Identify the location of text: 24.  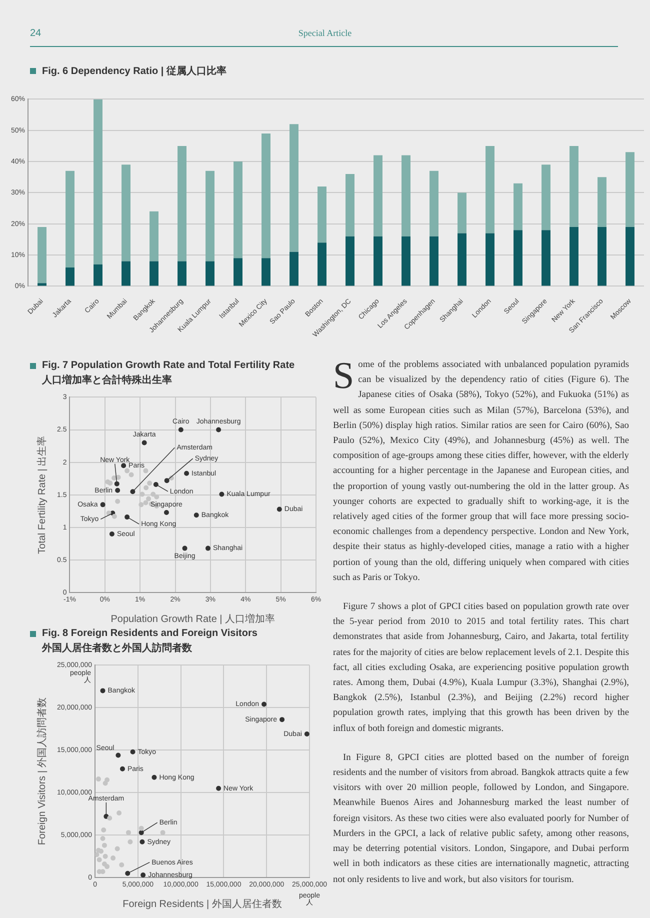
(36, 33).